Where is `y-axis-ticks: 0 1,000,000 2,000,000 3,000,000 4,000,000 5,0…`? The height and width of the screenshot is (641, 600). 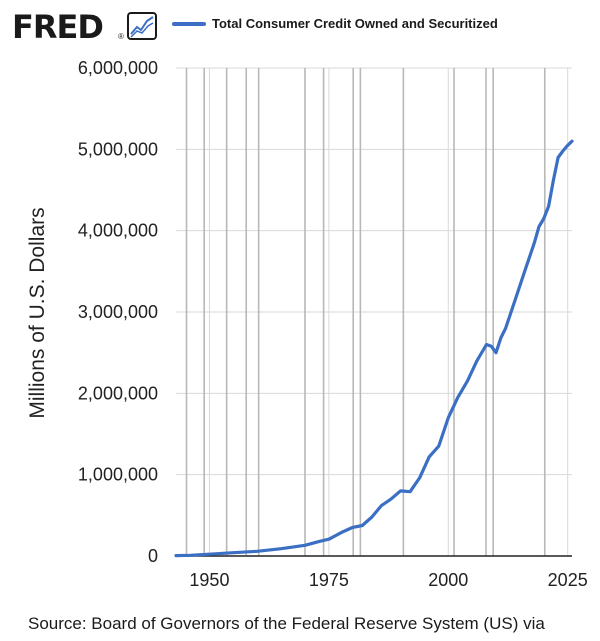 y-axis-ticks: 0 1,000,000 2,000,000 3,000,000 4,000,000 5,0… is located at coordinates (118, 312).